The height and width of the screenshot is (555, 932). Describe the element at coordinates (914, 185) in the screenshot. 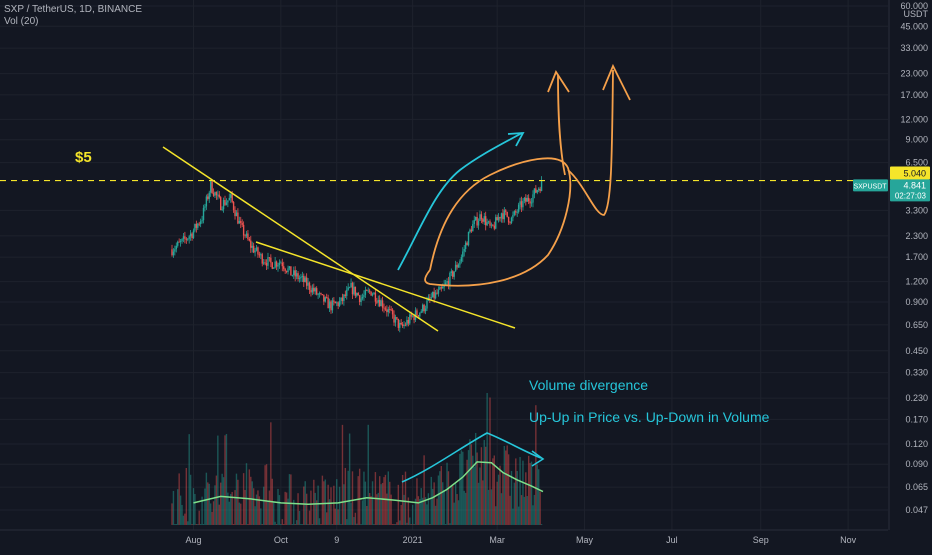

I see `last-price-tag: 4.841` at that location.